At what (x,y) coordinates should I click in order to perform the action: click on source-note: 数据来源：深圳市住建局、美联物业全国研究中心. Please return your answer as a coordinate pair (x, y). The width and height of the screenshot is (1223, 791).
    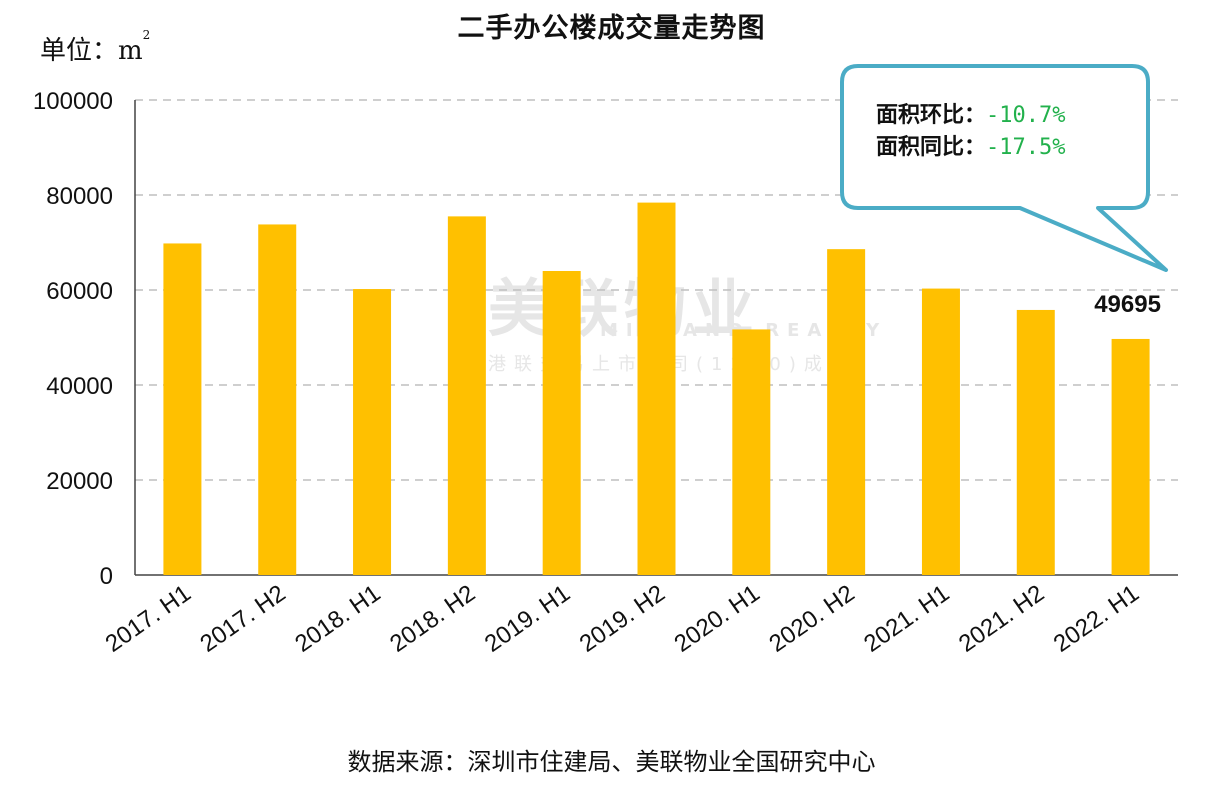
    Looking at the image, I should click on (611, 762).